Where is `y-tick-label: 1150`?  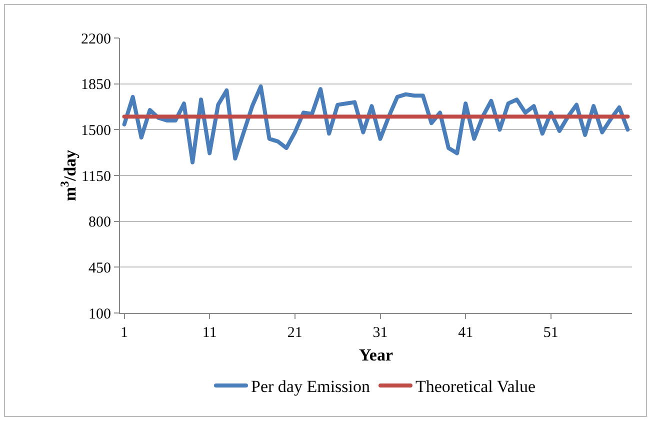 y-tick-label: 1150 is located at coordinates (96, 176).